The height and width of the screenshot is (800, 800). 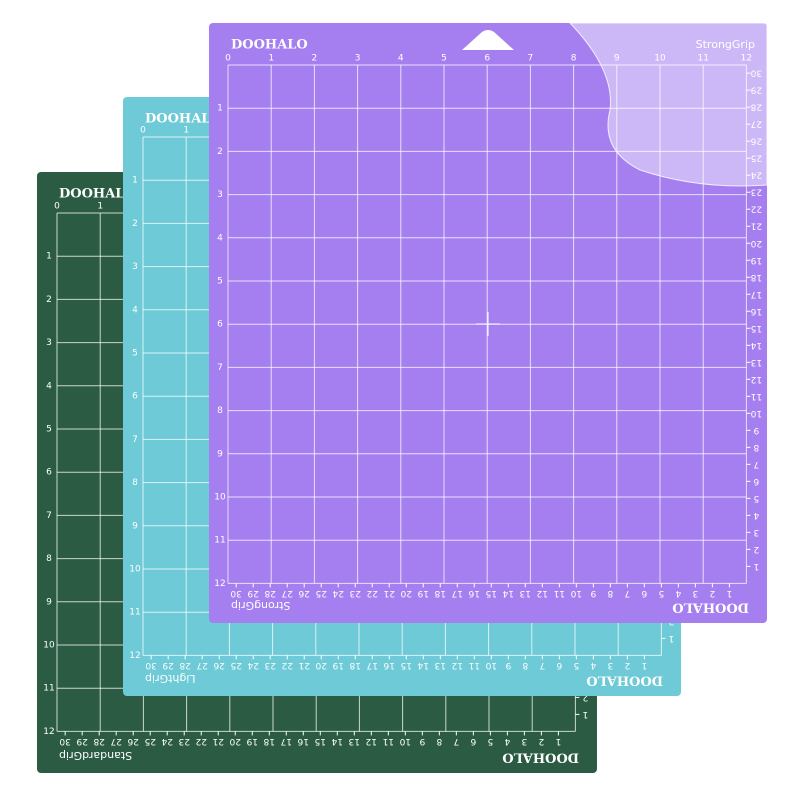 I want to click on ruler-label: 21, so click(x=304, y=665).